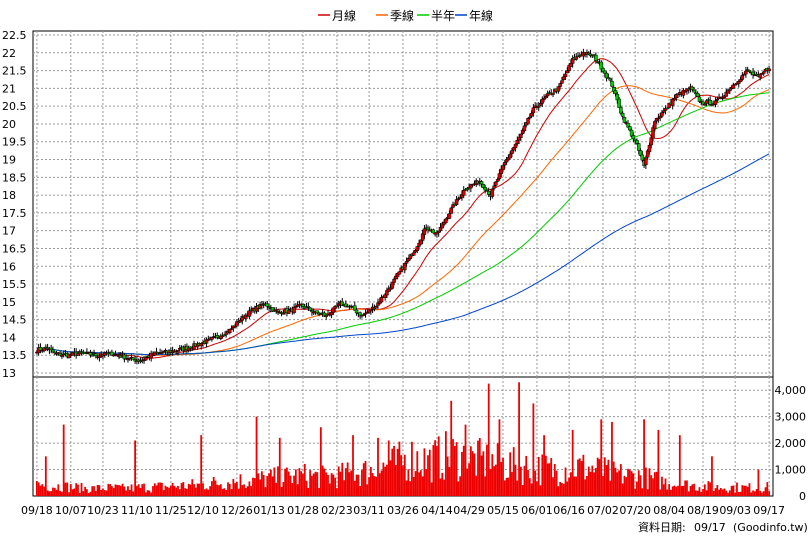  Describe the element at coordinates (14, 213) in the screenshot. I see `price-tick-label: 17.5` at that location.